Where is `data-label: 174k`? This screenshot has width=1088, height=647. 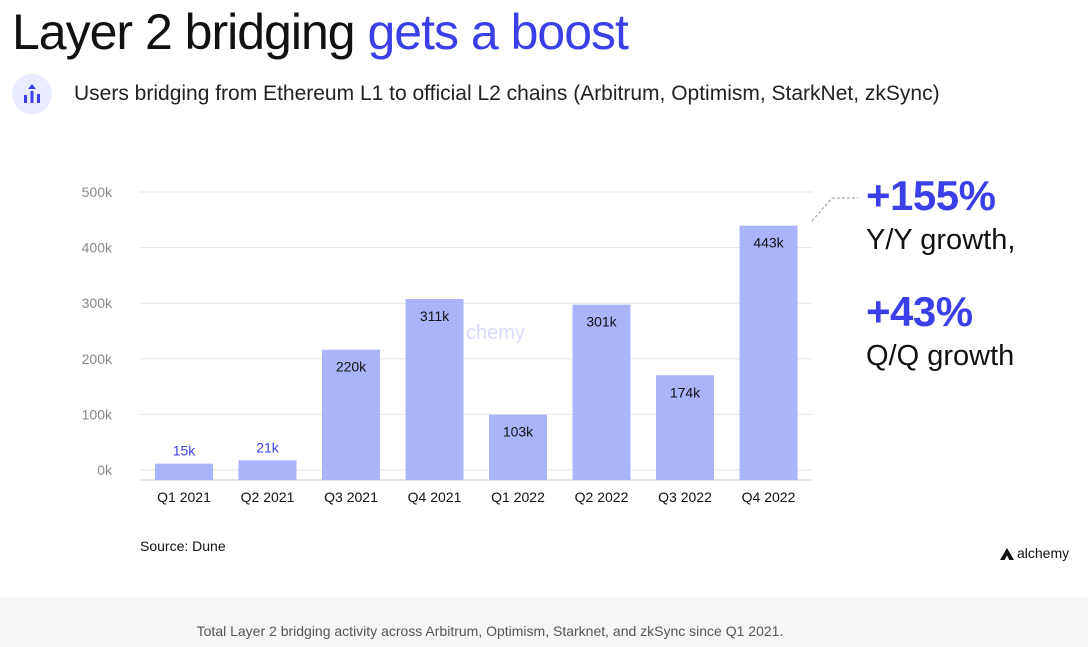
data-label: 174k is located at coordinates (685, 392).